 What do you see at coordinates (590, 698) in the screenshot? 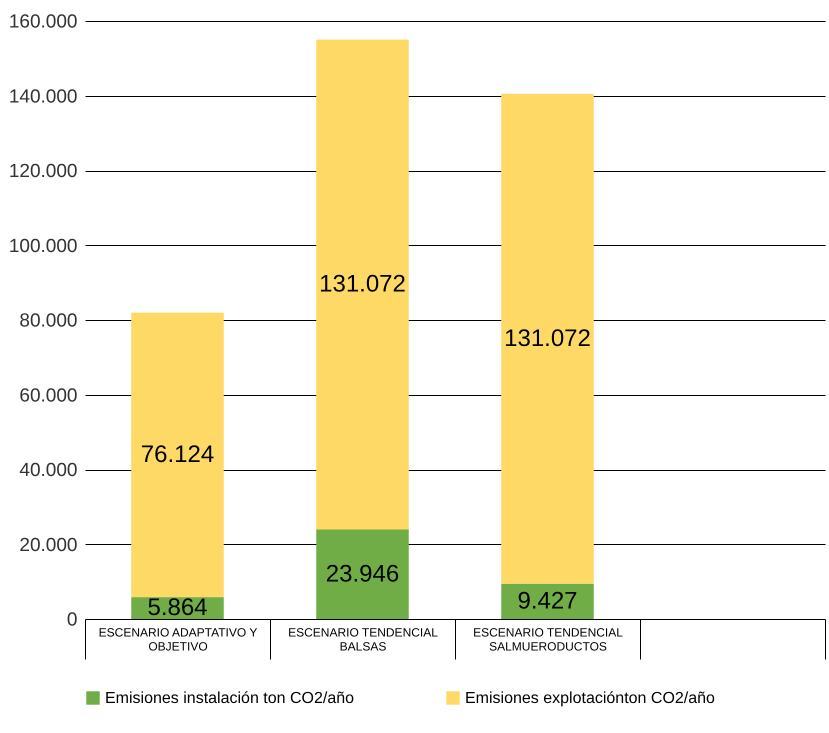
I see `legend-label: Emisiones explotaciónton CO2/año` at bounding box center [590, 698].